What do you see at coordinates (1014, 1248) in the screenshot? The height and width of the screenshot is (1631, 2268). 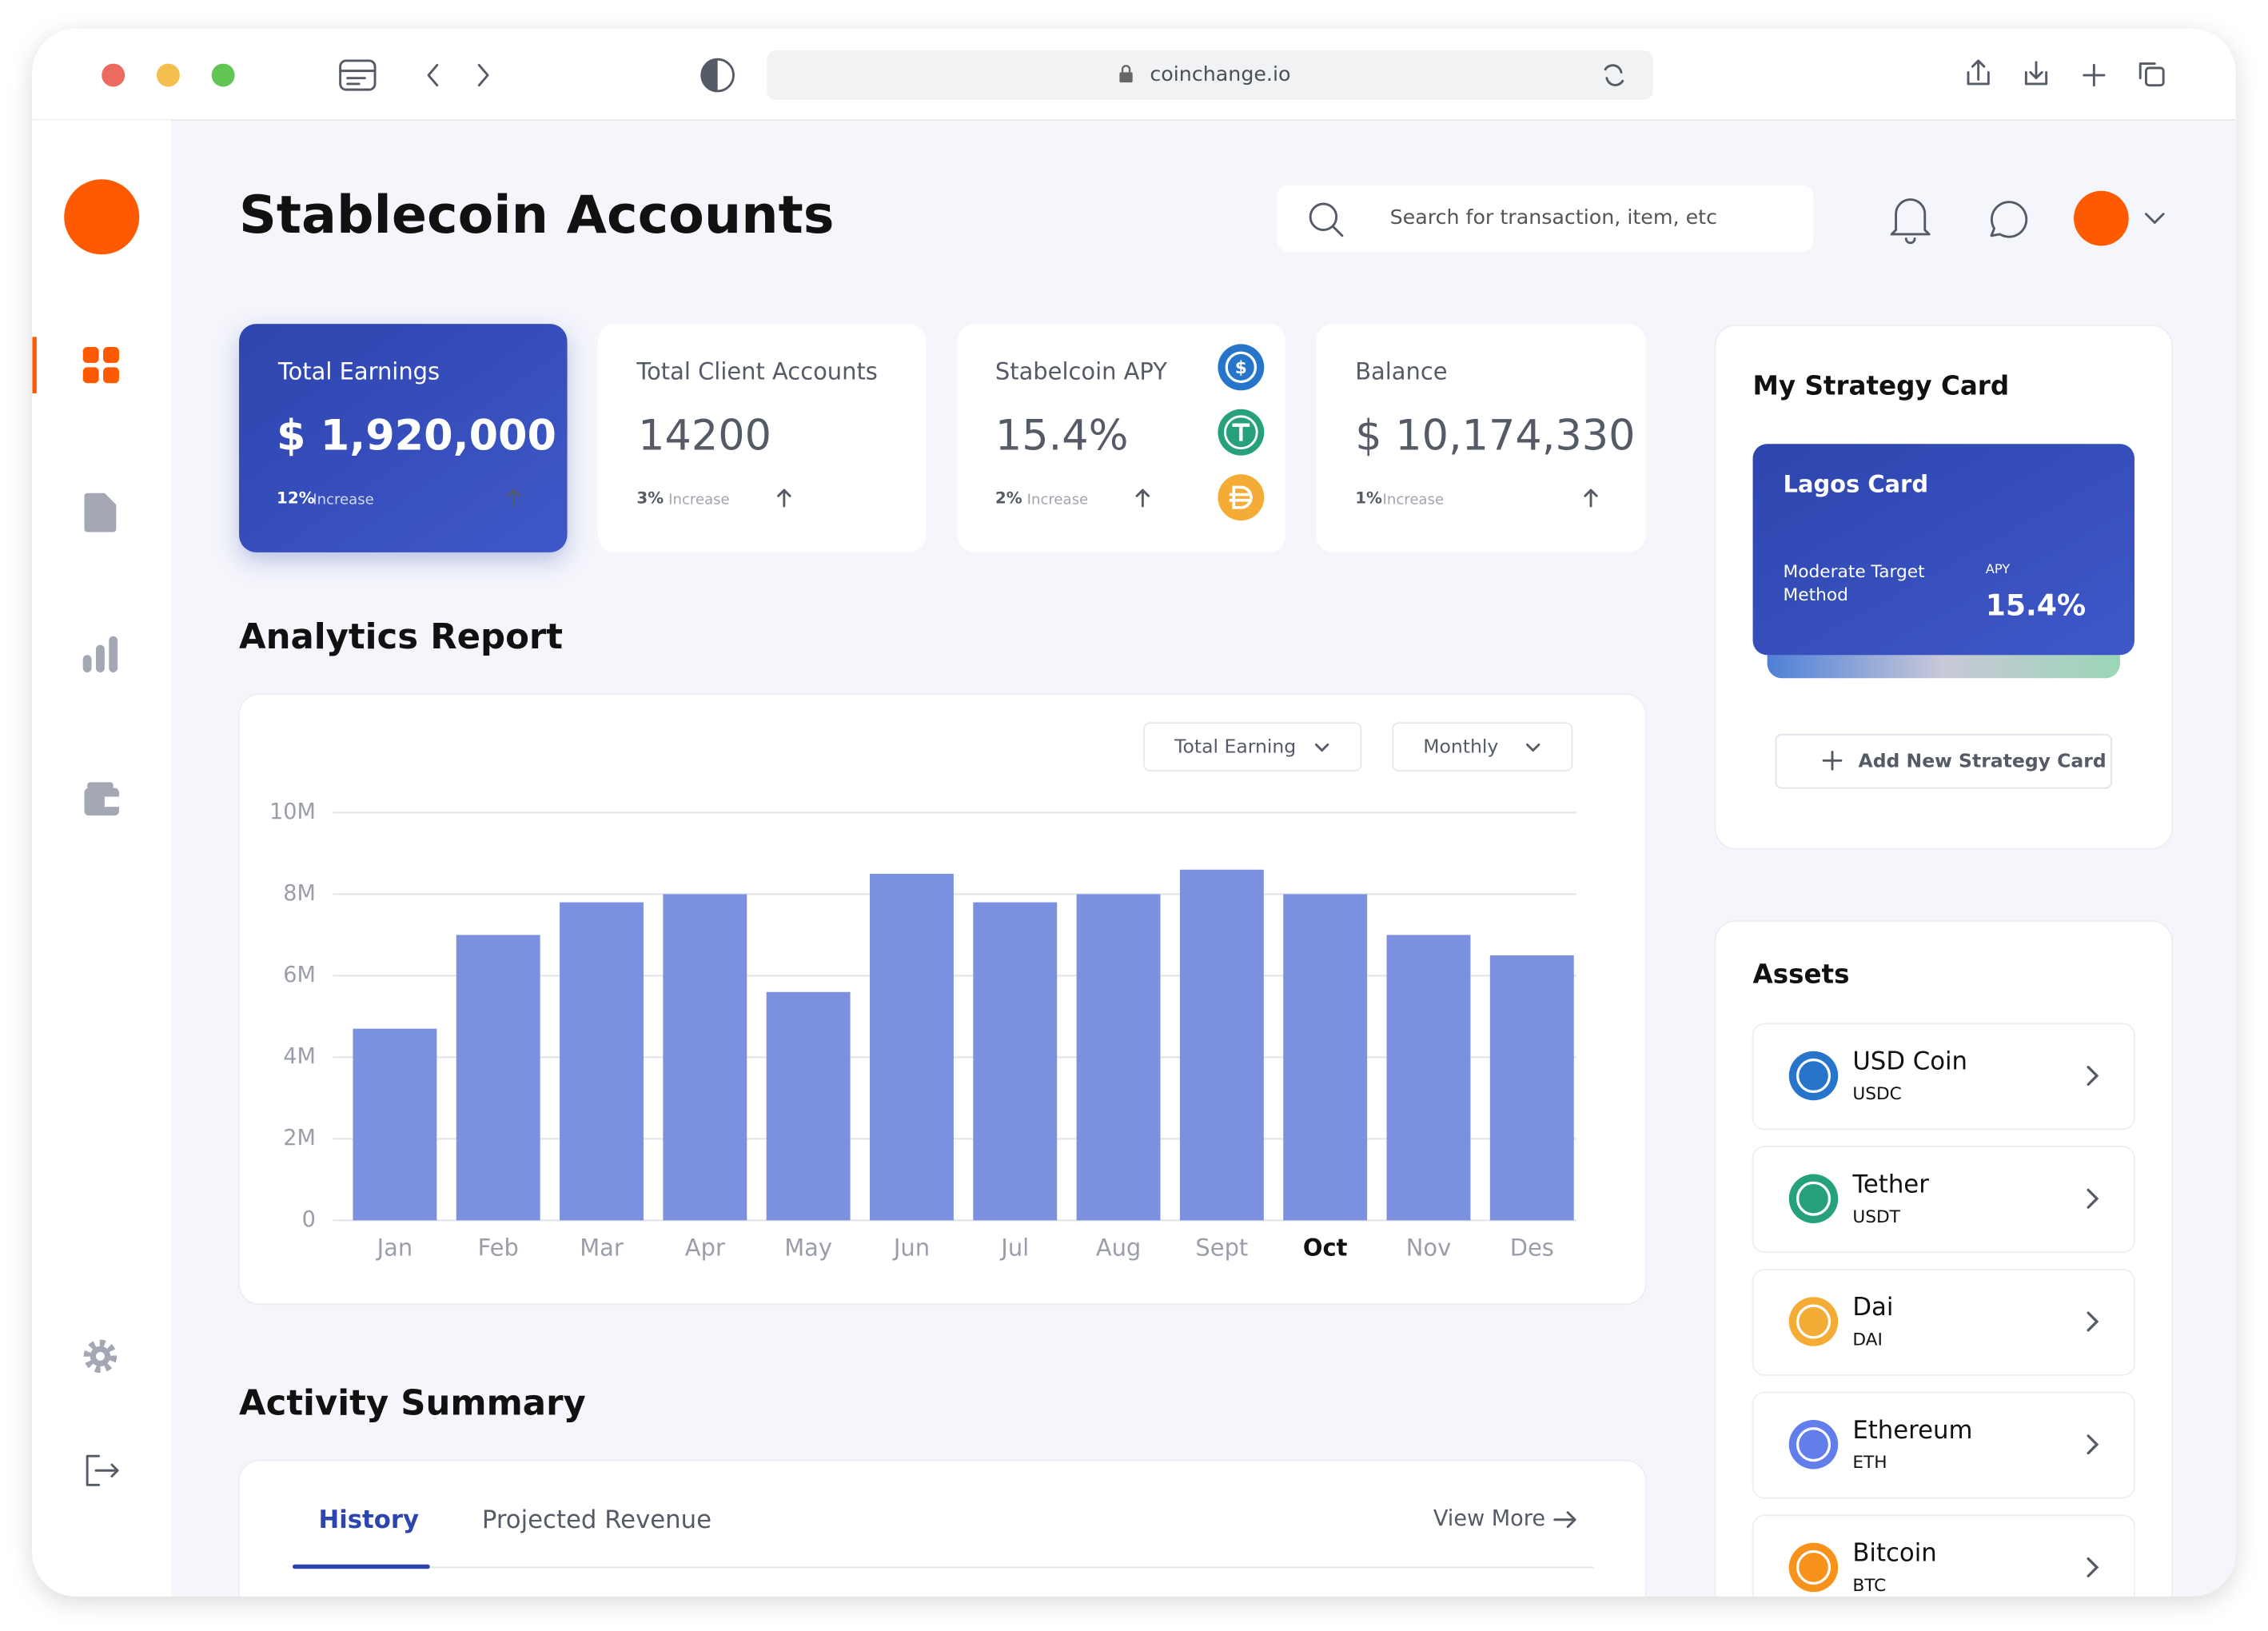 I see `x-tick-label: Jul` at bounding box center [1014, 1248].